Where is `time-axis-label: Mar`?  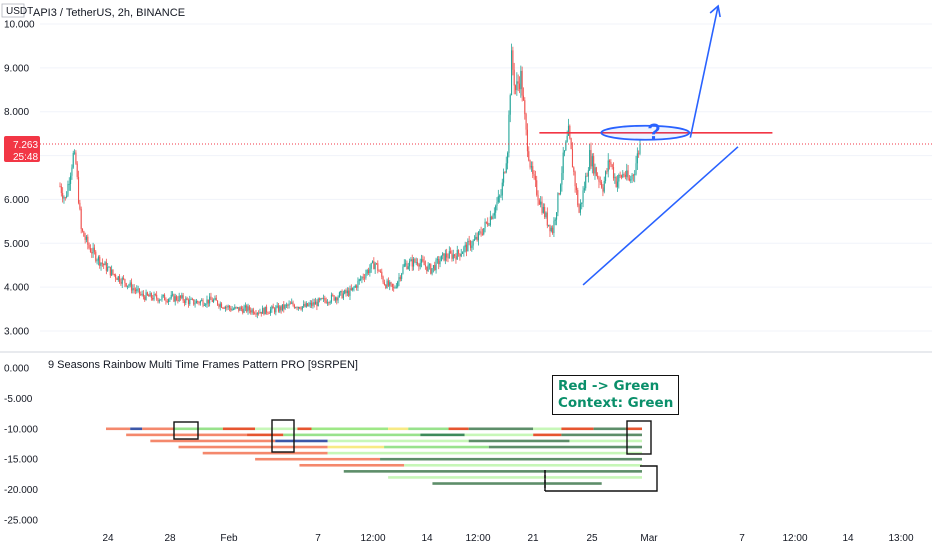
time-axis-label: Mar is located at coordinates (649, 538).